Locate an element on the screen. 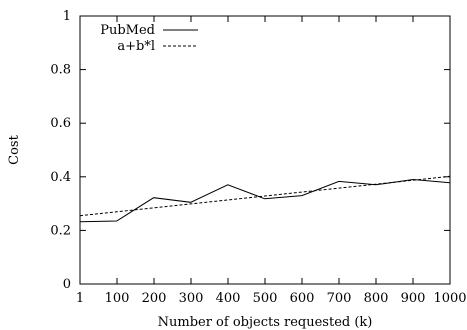  x-tick-label: 500 is located at coordinates (265, 298).